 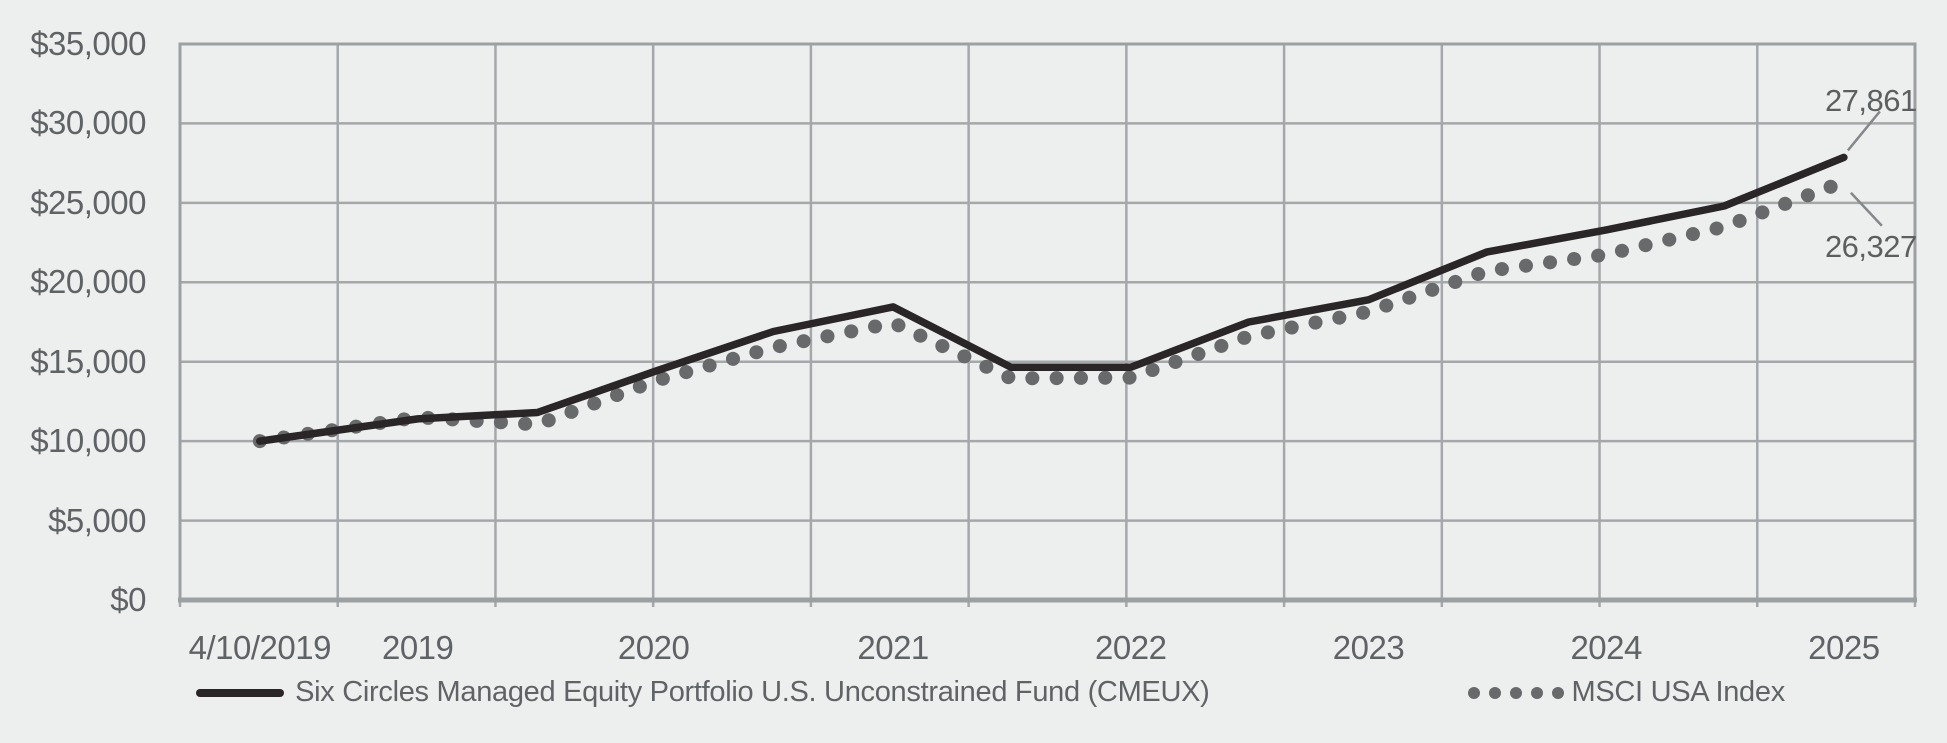 What do you see at coordinates (97, 520) in the screenshot?
I see `y-tick-label: $5,000` at bounding box center [97, 520].